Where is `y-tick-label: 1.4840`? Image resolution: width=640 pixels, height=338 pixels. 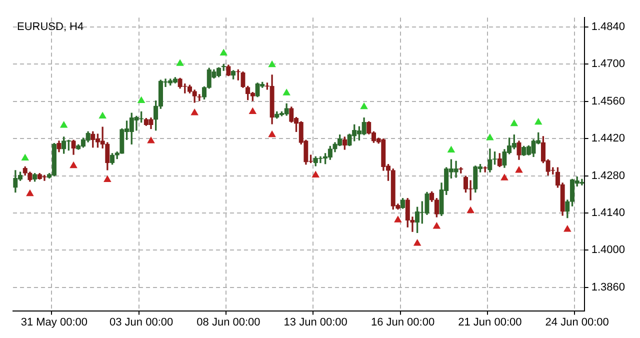
y-tick-label: 1.4840 is located at coordinates (608, 26).